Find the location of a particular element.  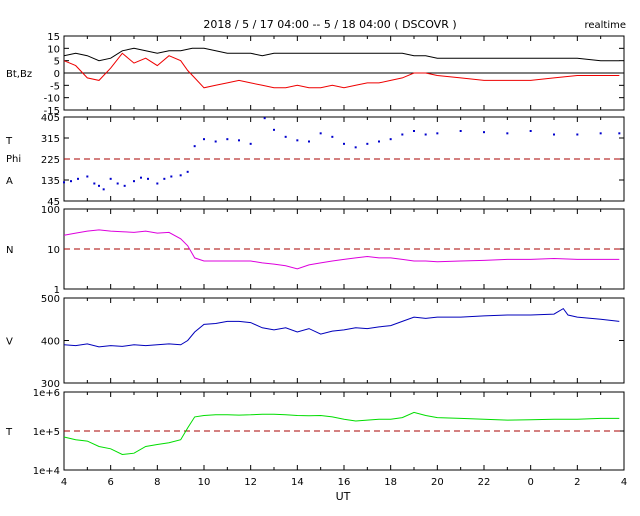

x-tick-label: 10 is located at coordinates (204, 482).